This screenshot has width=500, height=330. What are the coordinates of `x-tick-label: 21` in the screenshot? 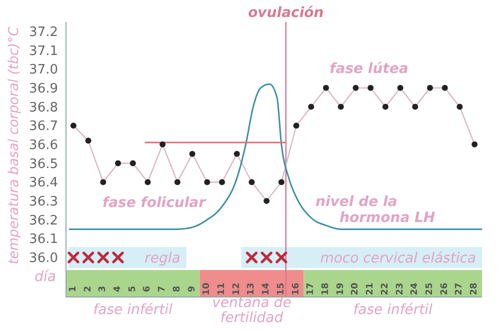 It's located at (371, 289).